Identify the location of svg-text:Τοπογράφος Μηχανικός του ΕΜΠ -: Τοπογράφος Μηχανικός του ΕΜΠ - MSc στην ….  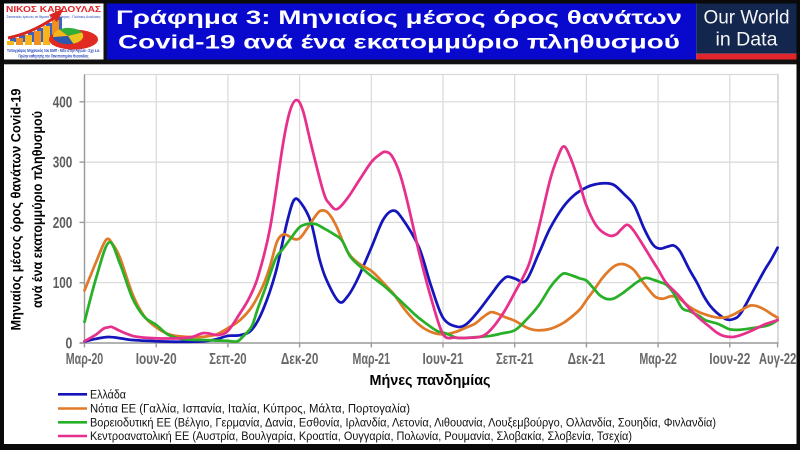
(53, 50).